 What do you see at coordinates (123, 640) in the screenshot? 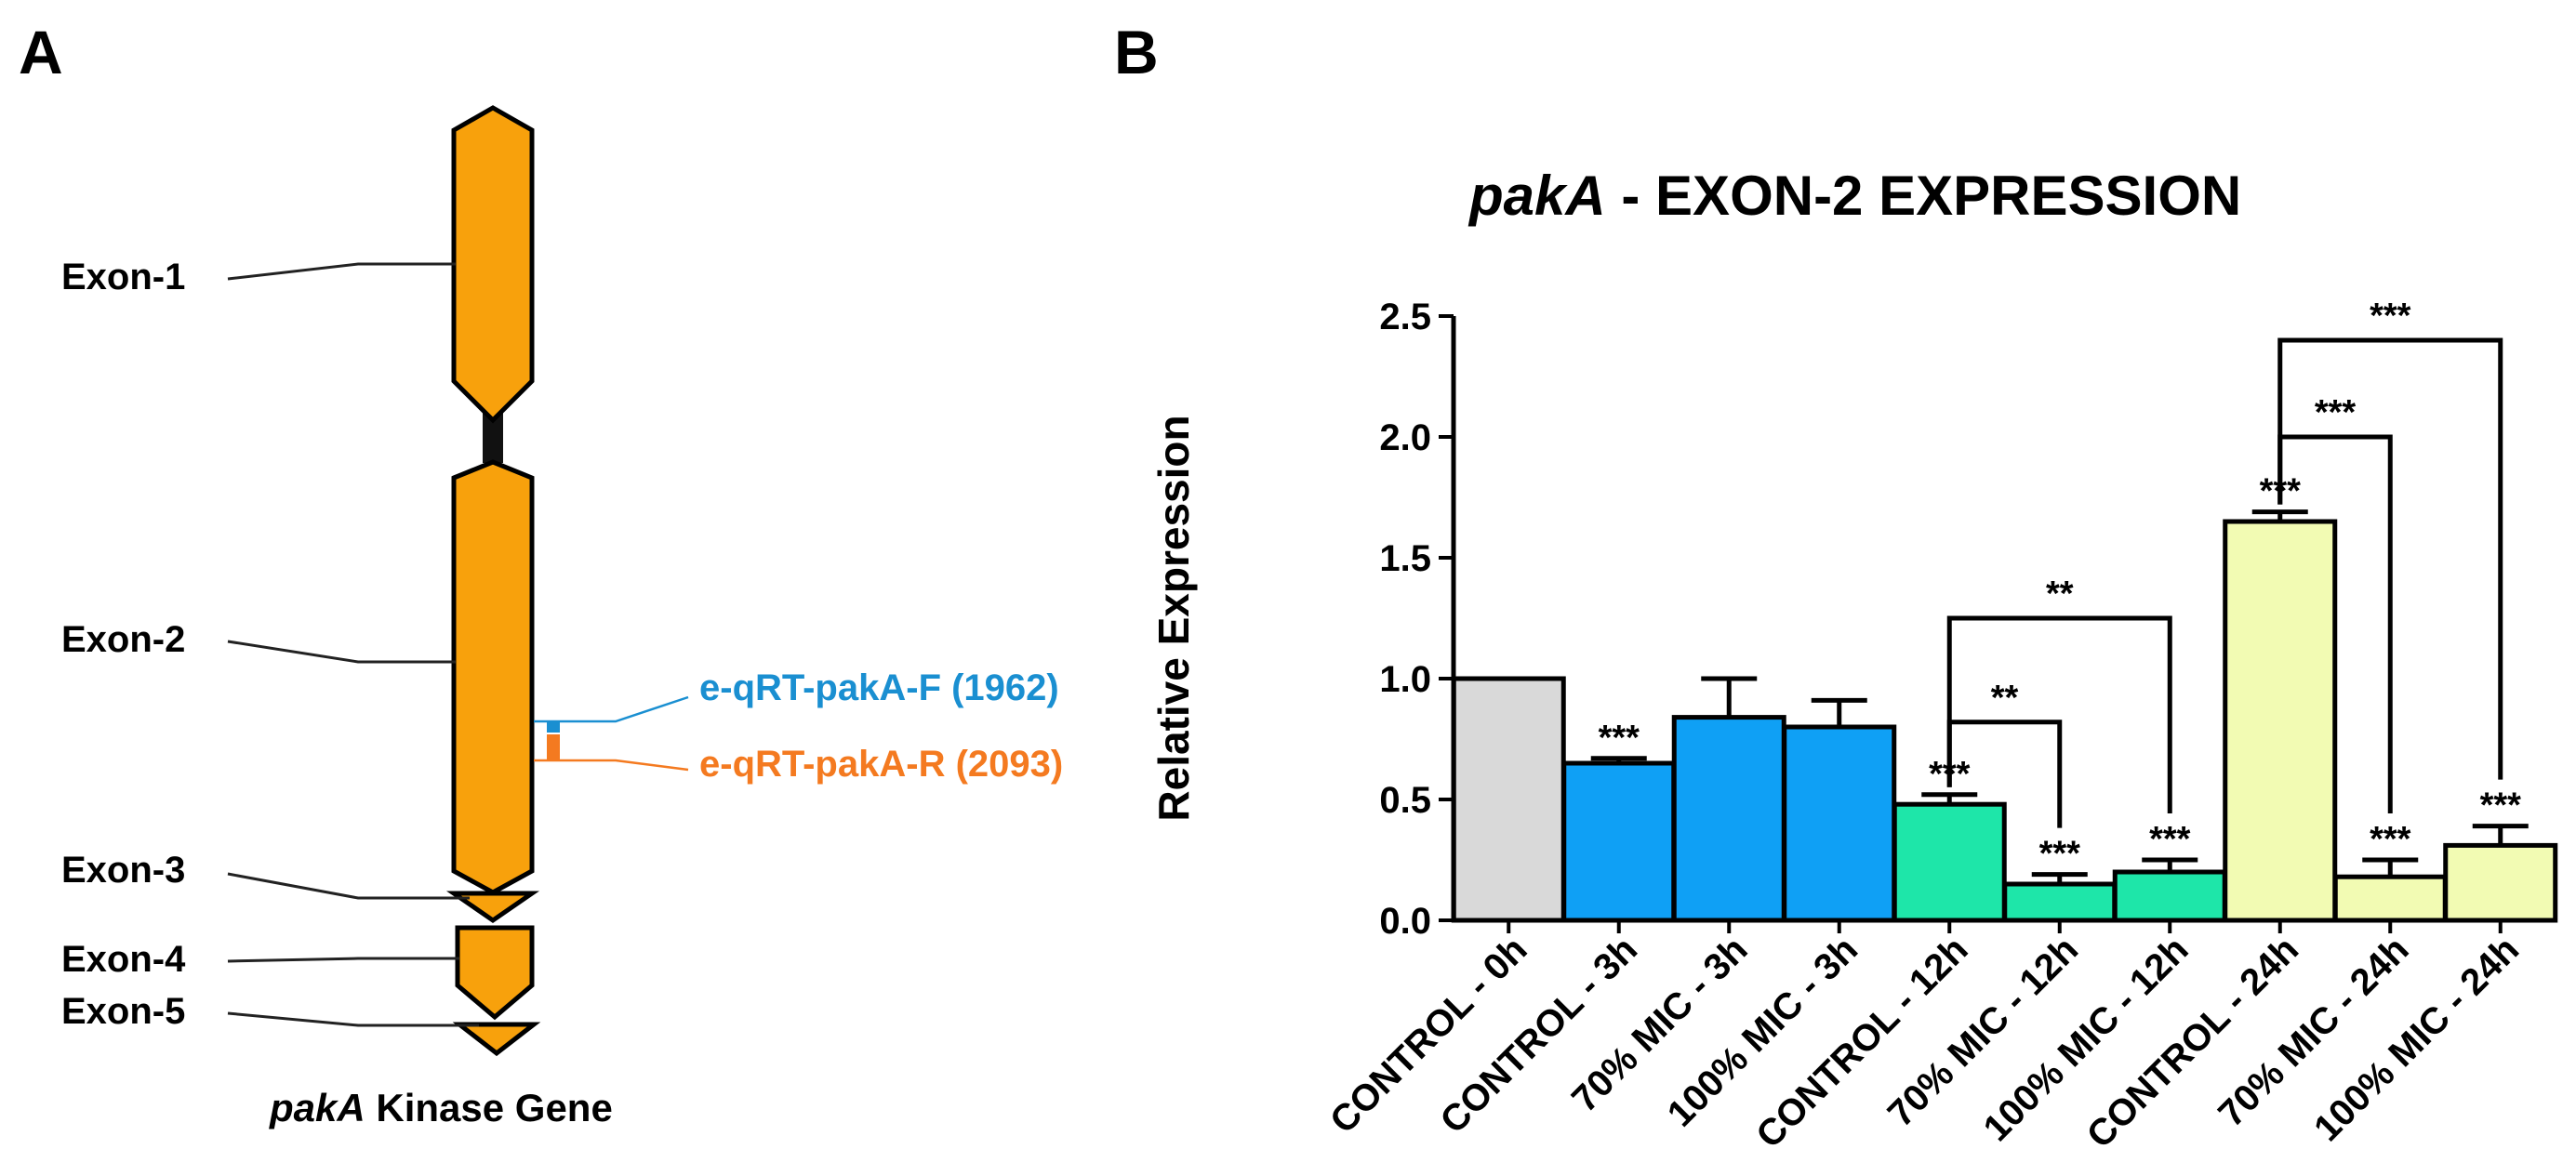
I see `exon-2-label: Exon-2` at bounding box center [123, 640].